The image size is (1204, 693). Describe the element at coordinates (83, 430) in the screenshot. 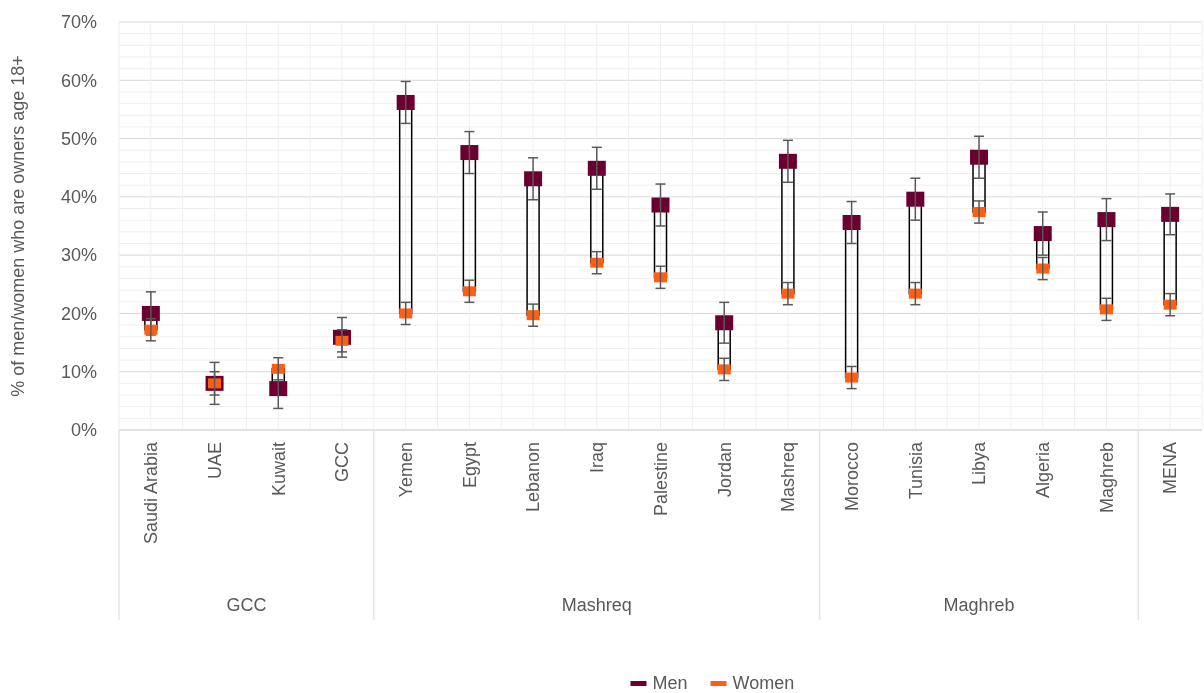

I see `y-tick-label: 0%` at that location.